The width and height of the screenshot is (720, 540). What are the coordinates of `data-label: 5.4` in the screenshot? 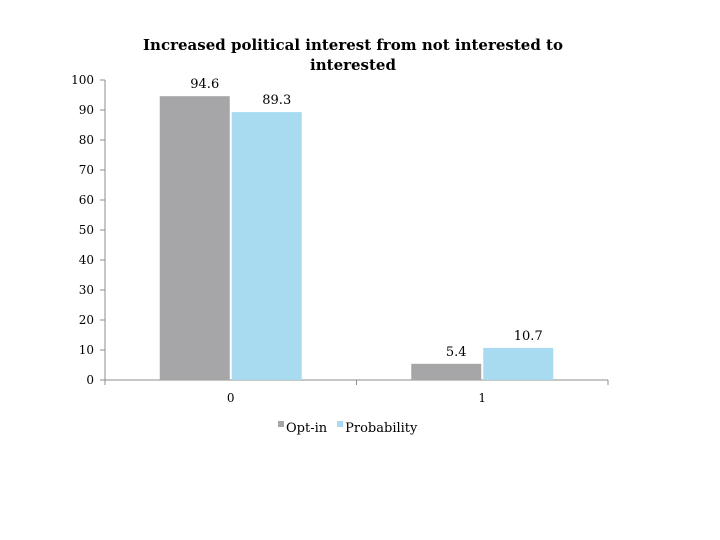 It's located at (456, 352).